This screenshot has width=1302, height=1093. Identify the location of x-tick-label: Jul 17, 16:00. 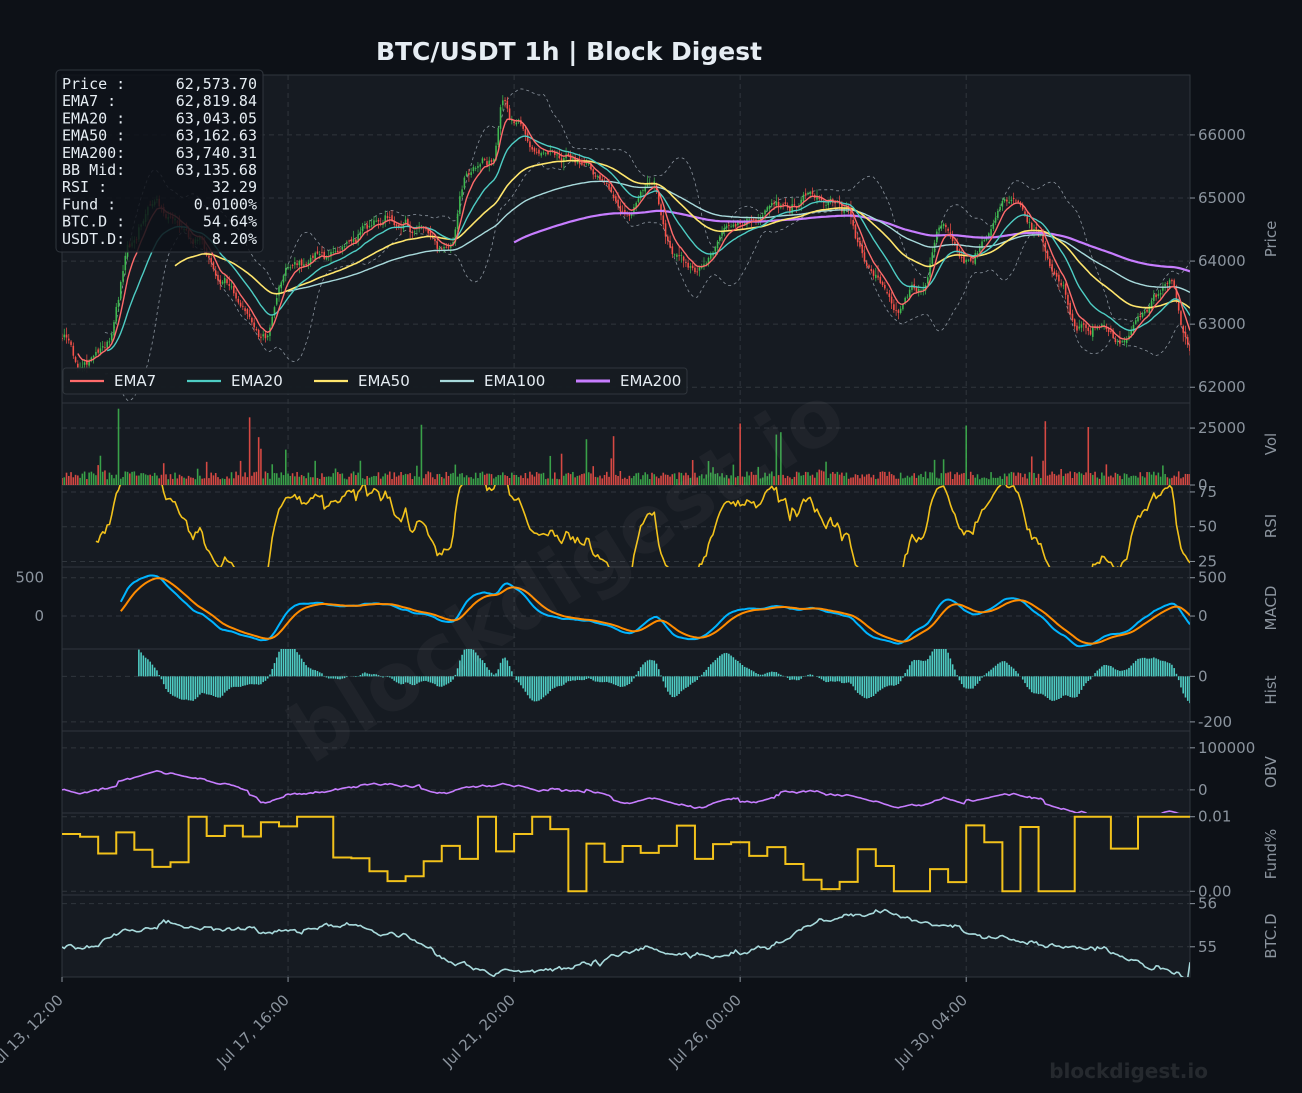
(252, 1031).